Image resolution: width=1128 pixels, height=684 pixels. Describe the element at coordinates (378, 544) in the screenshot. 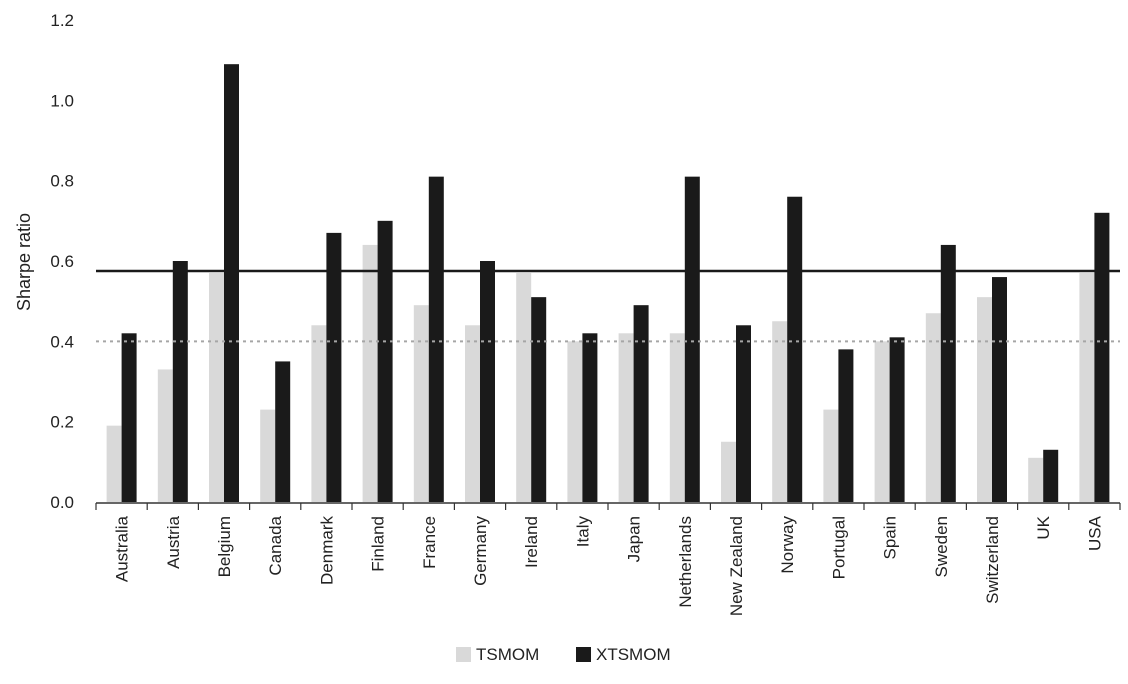

I see `x-tick-label: Finland` at that location.